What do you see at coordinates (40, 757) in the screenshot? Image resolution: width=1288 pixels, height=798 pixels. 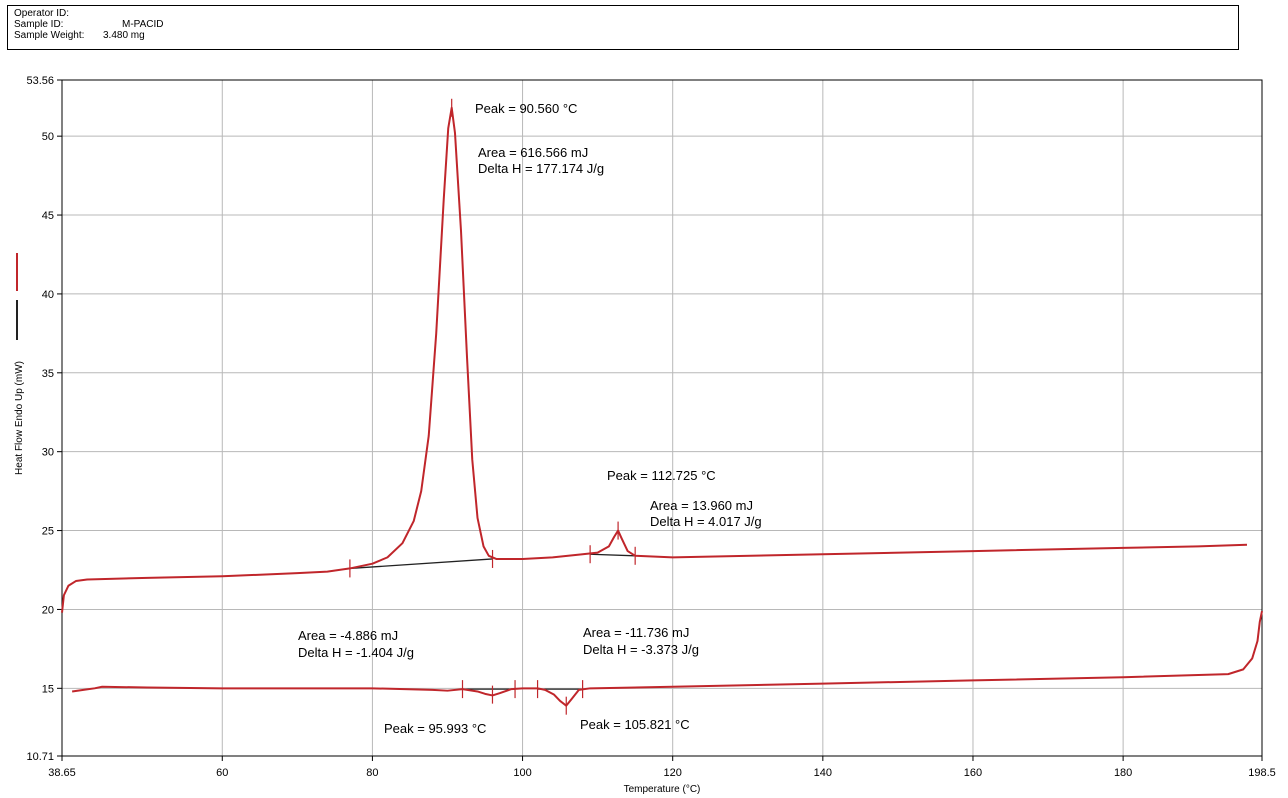 I see `y-tick-label: 10.71` at bounding box center [40, 757].